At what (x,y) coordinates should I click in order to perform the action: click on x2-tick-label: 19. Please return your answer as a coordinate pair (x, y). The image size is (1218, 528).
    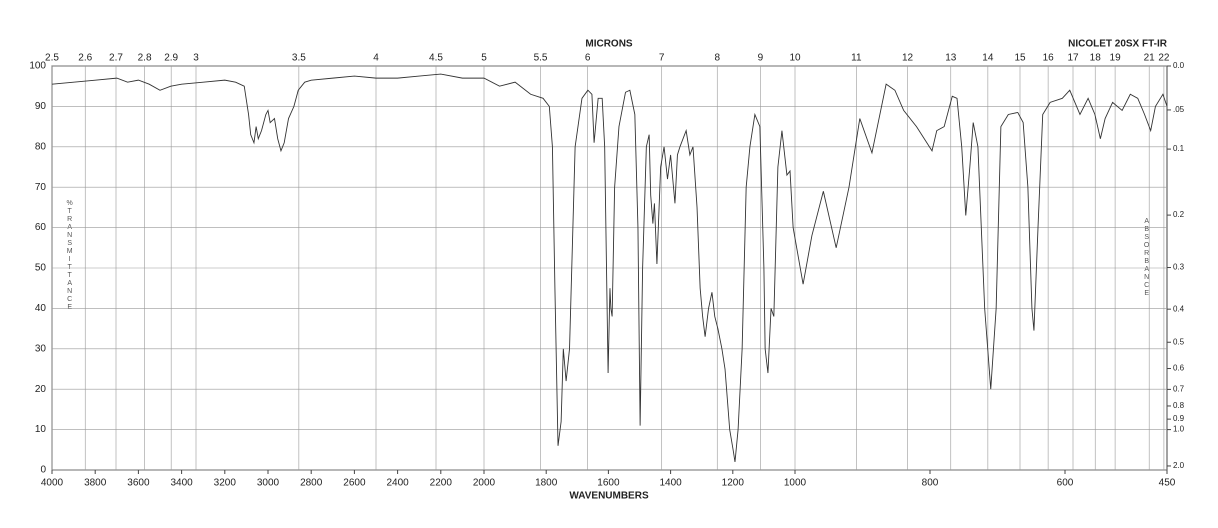
    Looking at the image, I should click on (1116, 58).